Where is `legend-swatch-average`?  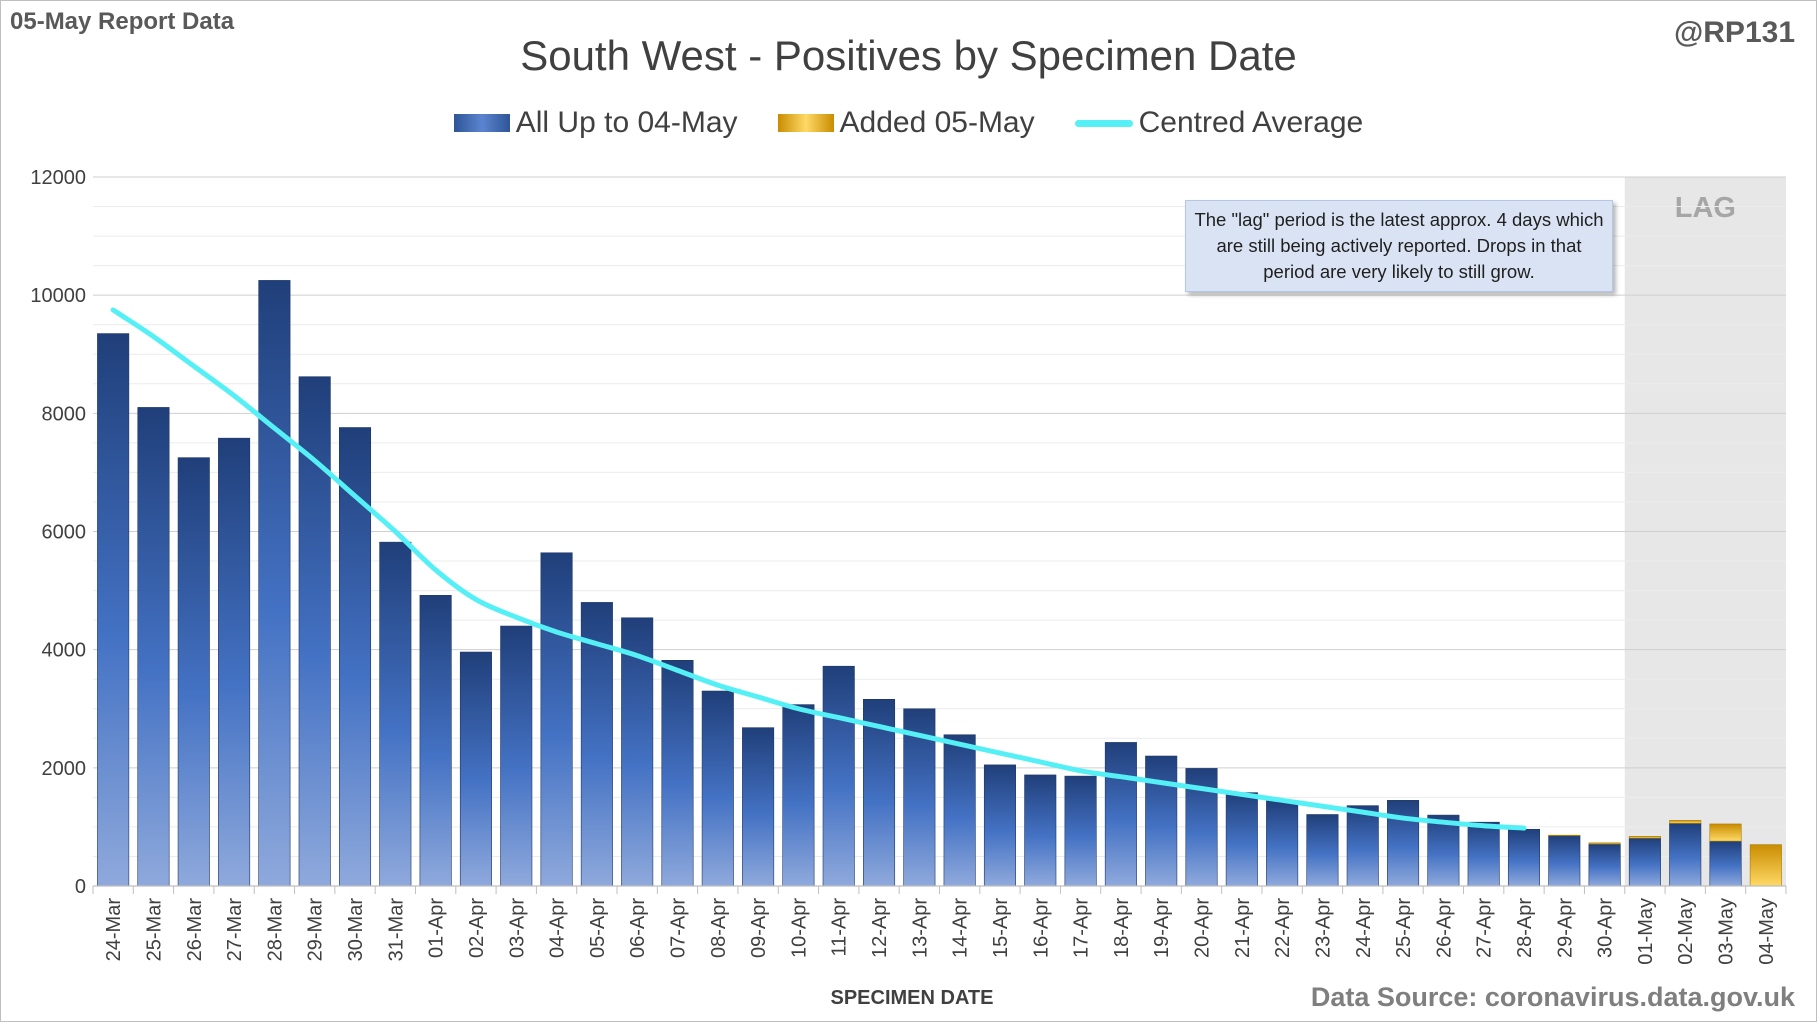 legend-swatch-average is located at coordinates (1103, 123).